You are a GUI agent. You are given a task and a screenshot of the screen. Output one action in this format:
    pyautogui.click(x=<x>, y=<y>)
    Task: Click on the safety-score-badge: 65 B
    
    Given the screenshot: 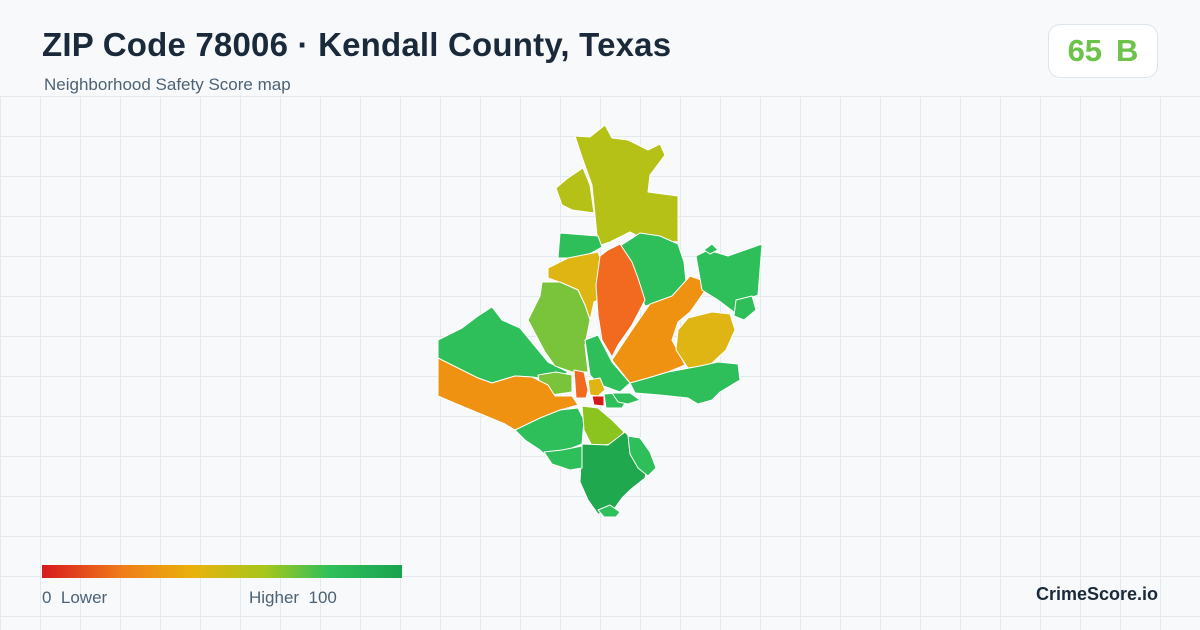 What is the action you would take?
    pyautogui.click(x=1103, y=51)
    